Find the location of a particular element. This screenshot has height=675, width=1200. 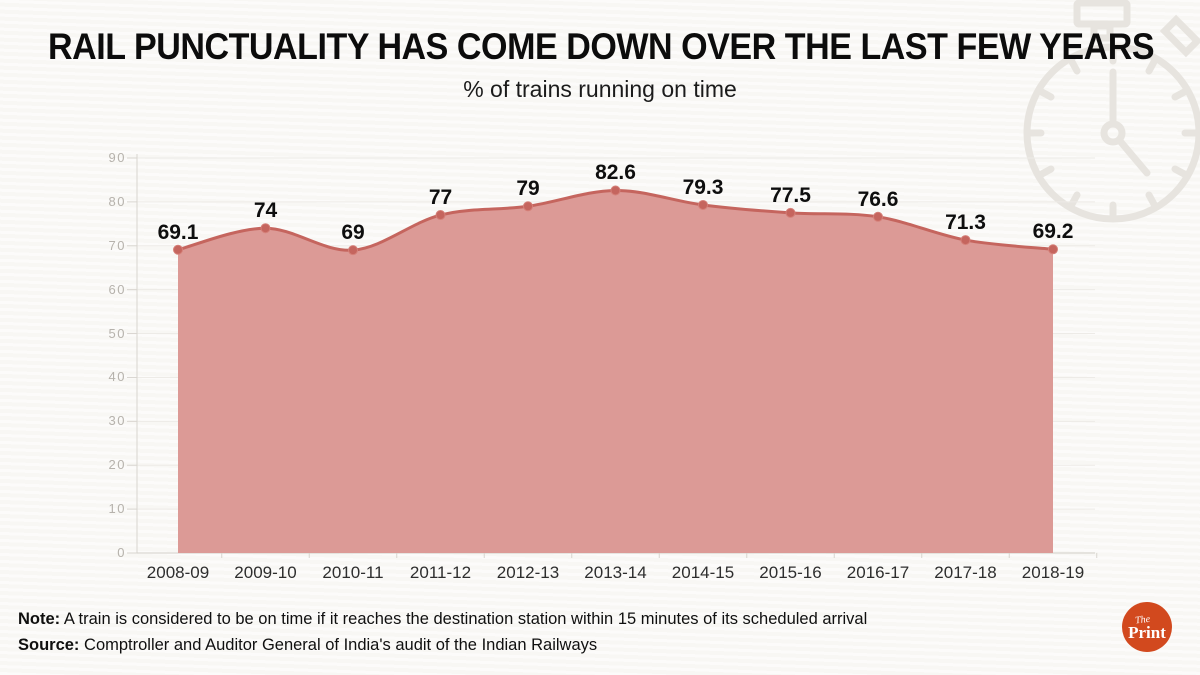

chart-subtitle: % of trains running on time is located at coordinates (600, 89).